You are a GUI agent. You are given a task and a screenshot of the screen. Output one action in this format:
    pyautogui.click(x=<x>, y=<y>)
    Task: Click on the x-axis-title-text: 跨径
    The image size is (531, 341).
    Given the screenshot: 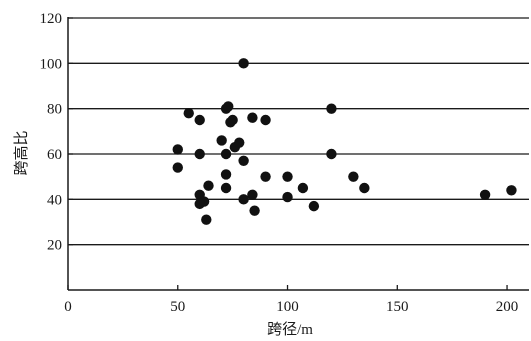 What is the action you would take?
    pyautogui.click(x=282, y=329)
    